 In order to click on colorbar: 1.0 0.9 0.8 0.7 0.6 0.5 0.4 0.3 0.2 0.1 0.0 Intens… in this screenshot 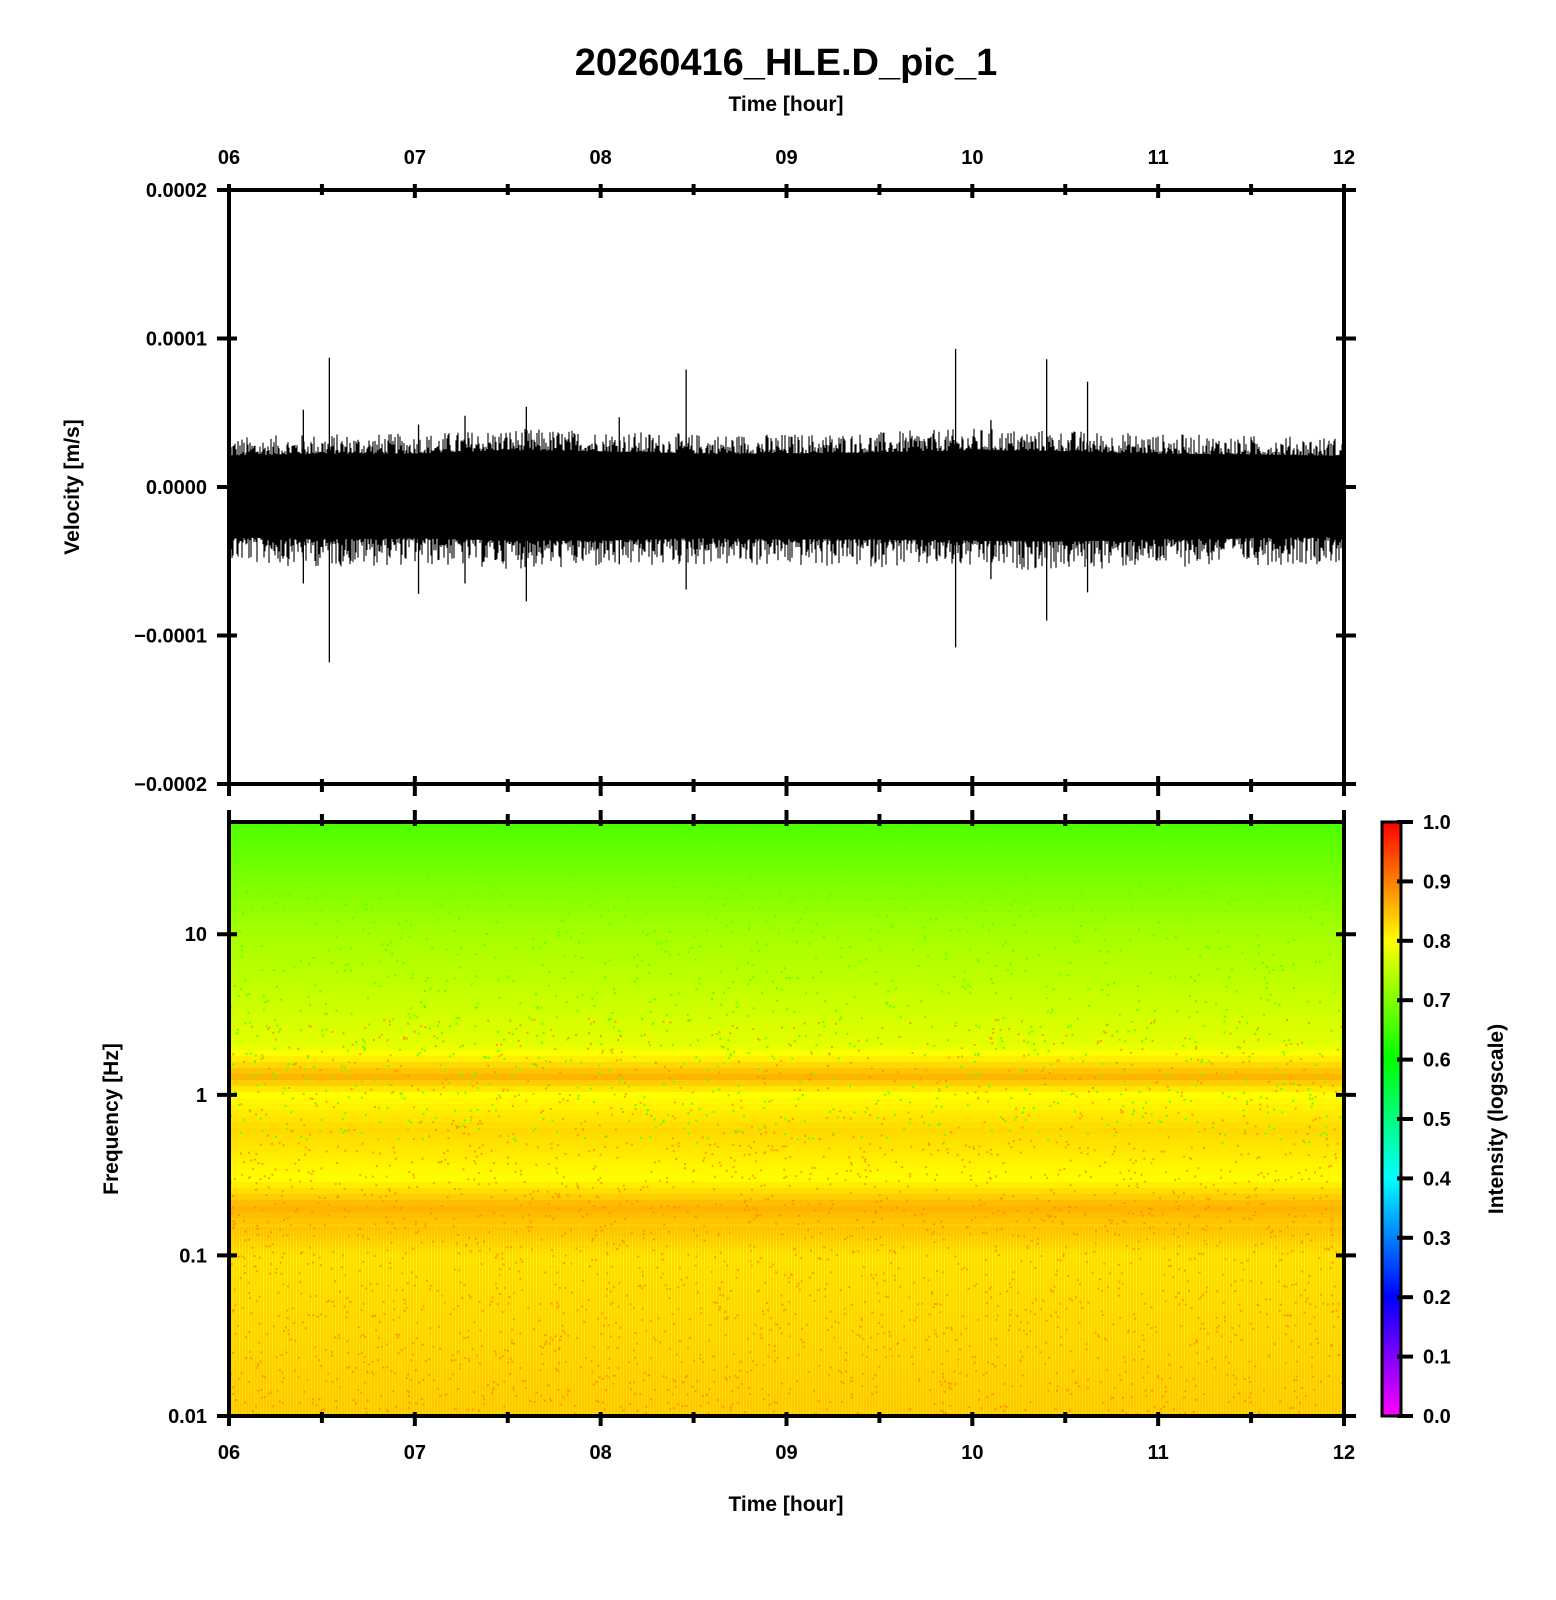, I will do `click(1444, 1120)`.